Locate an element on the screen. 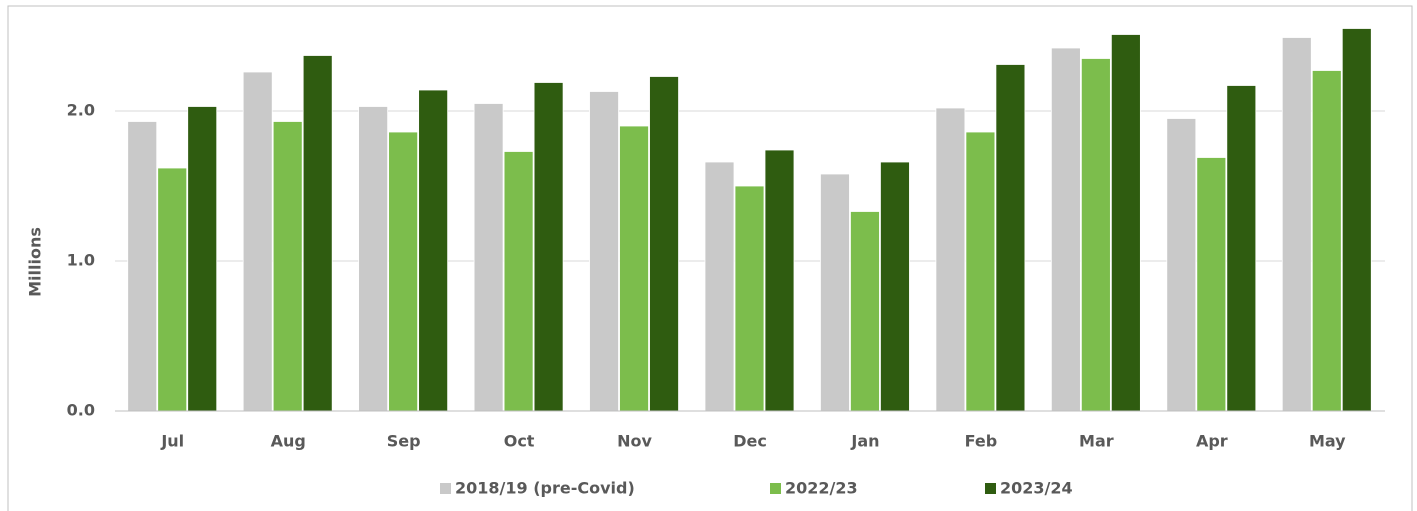  x-tick-label: Jul is located at coordinates (172, 441).